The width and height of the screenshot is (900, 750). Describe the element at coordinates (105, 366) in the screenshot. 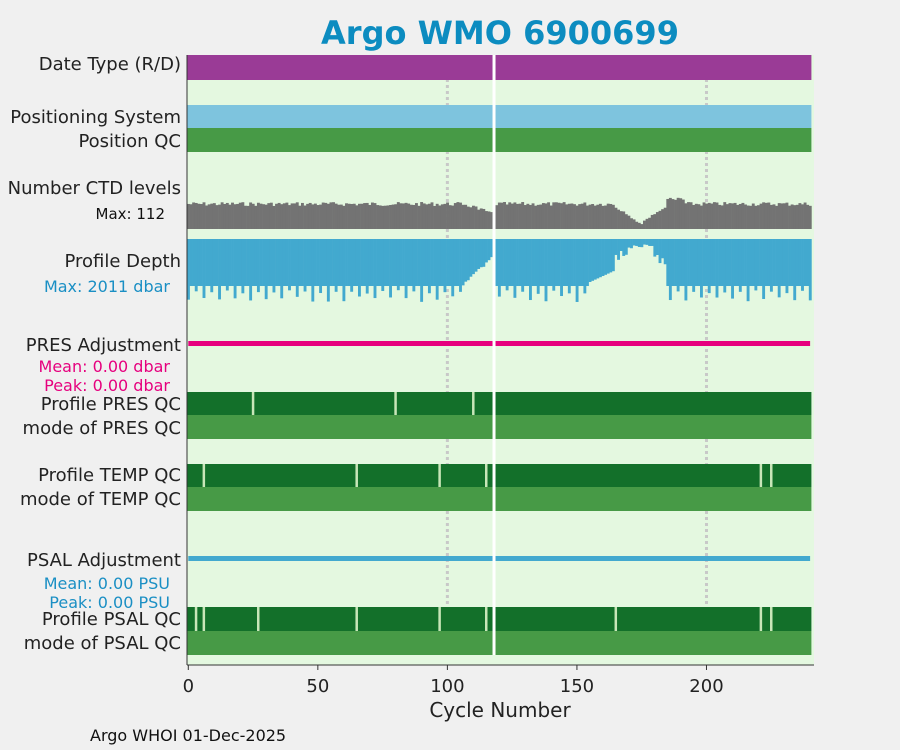

I see `pres-adjustment-note-1: Mean: 0.00 dbar` at that location.